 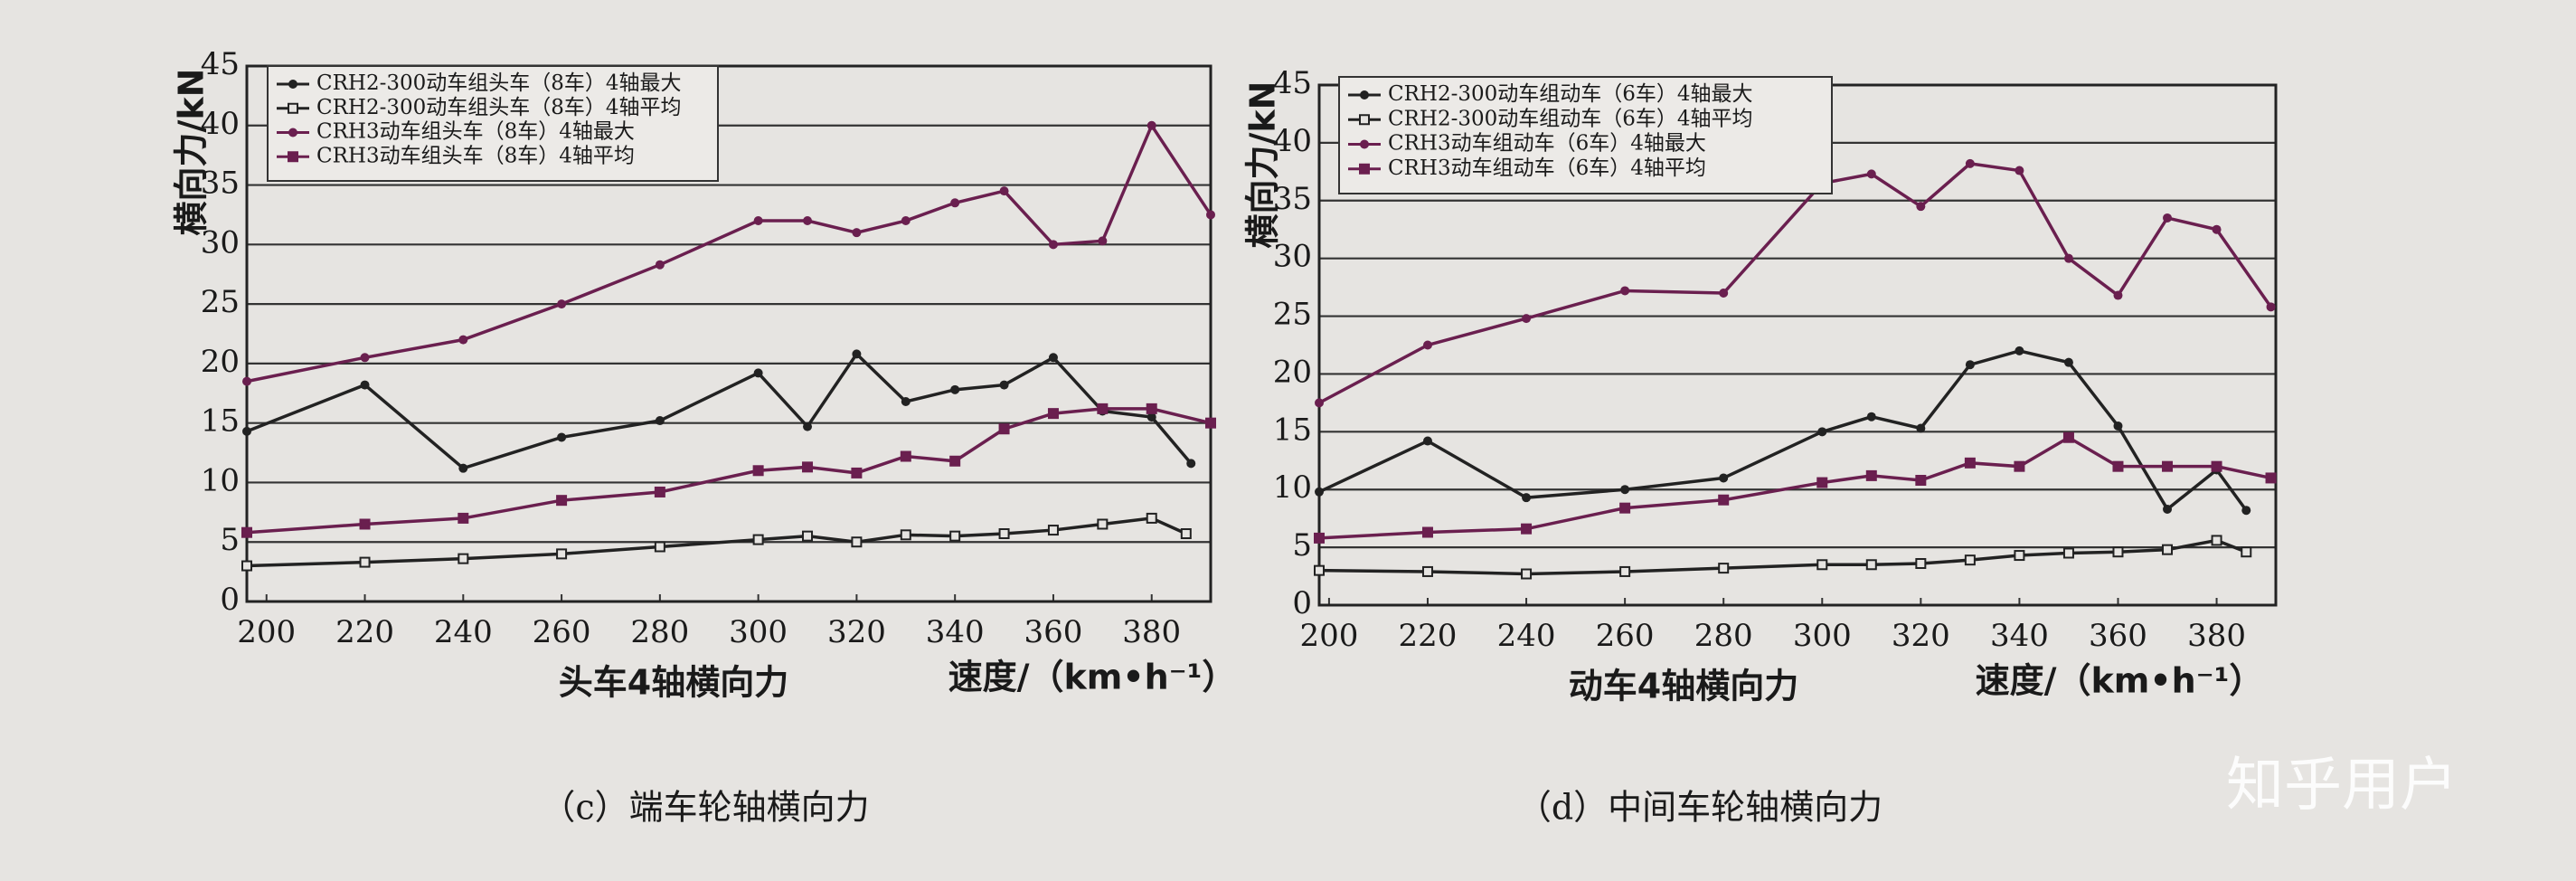 I want to click on legend-label: CRH2-300动车组头车（8车）4轴平均, so click(x=499, y=107).